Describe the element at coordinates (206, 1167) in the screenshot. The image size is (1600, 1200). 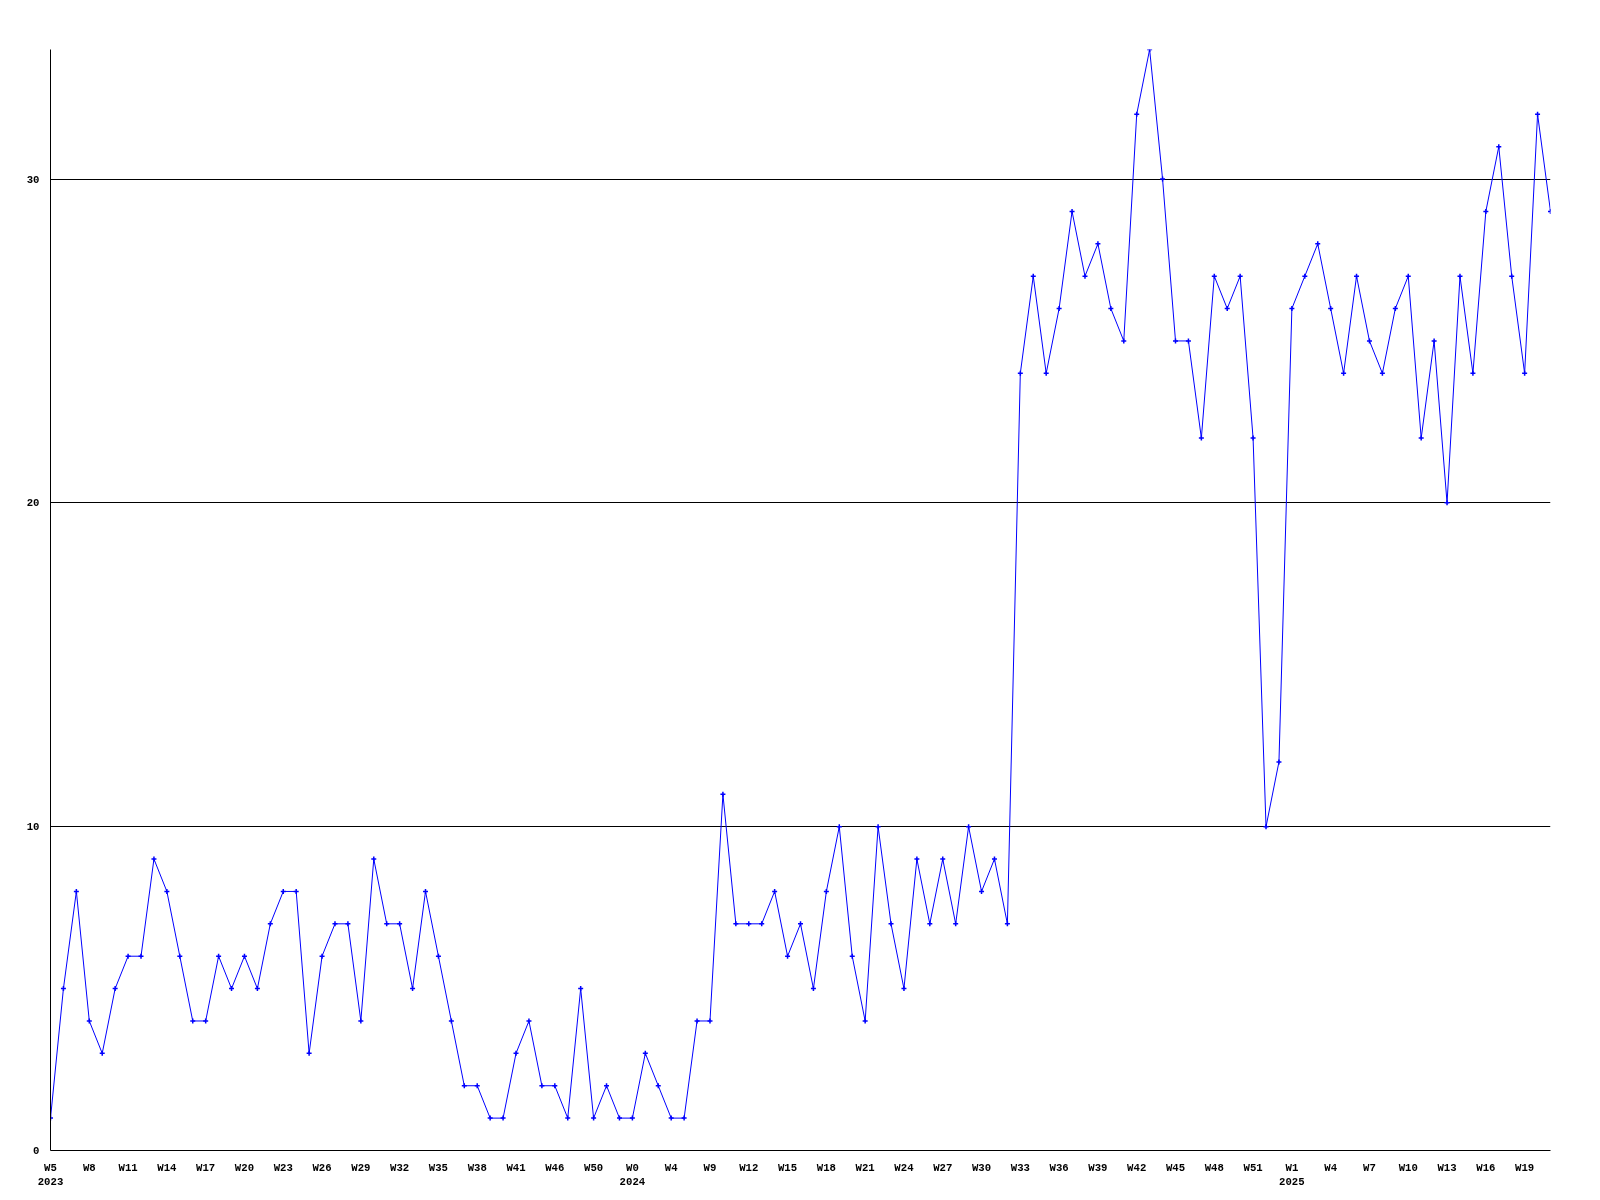
I see `x-tick-label: W17` at that location.